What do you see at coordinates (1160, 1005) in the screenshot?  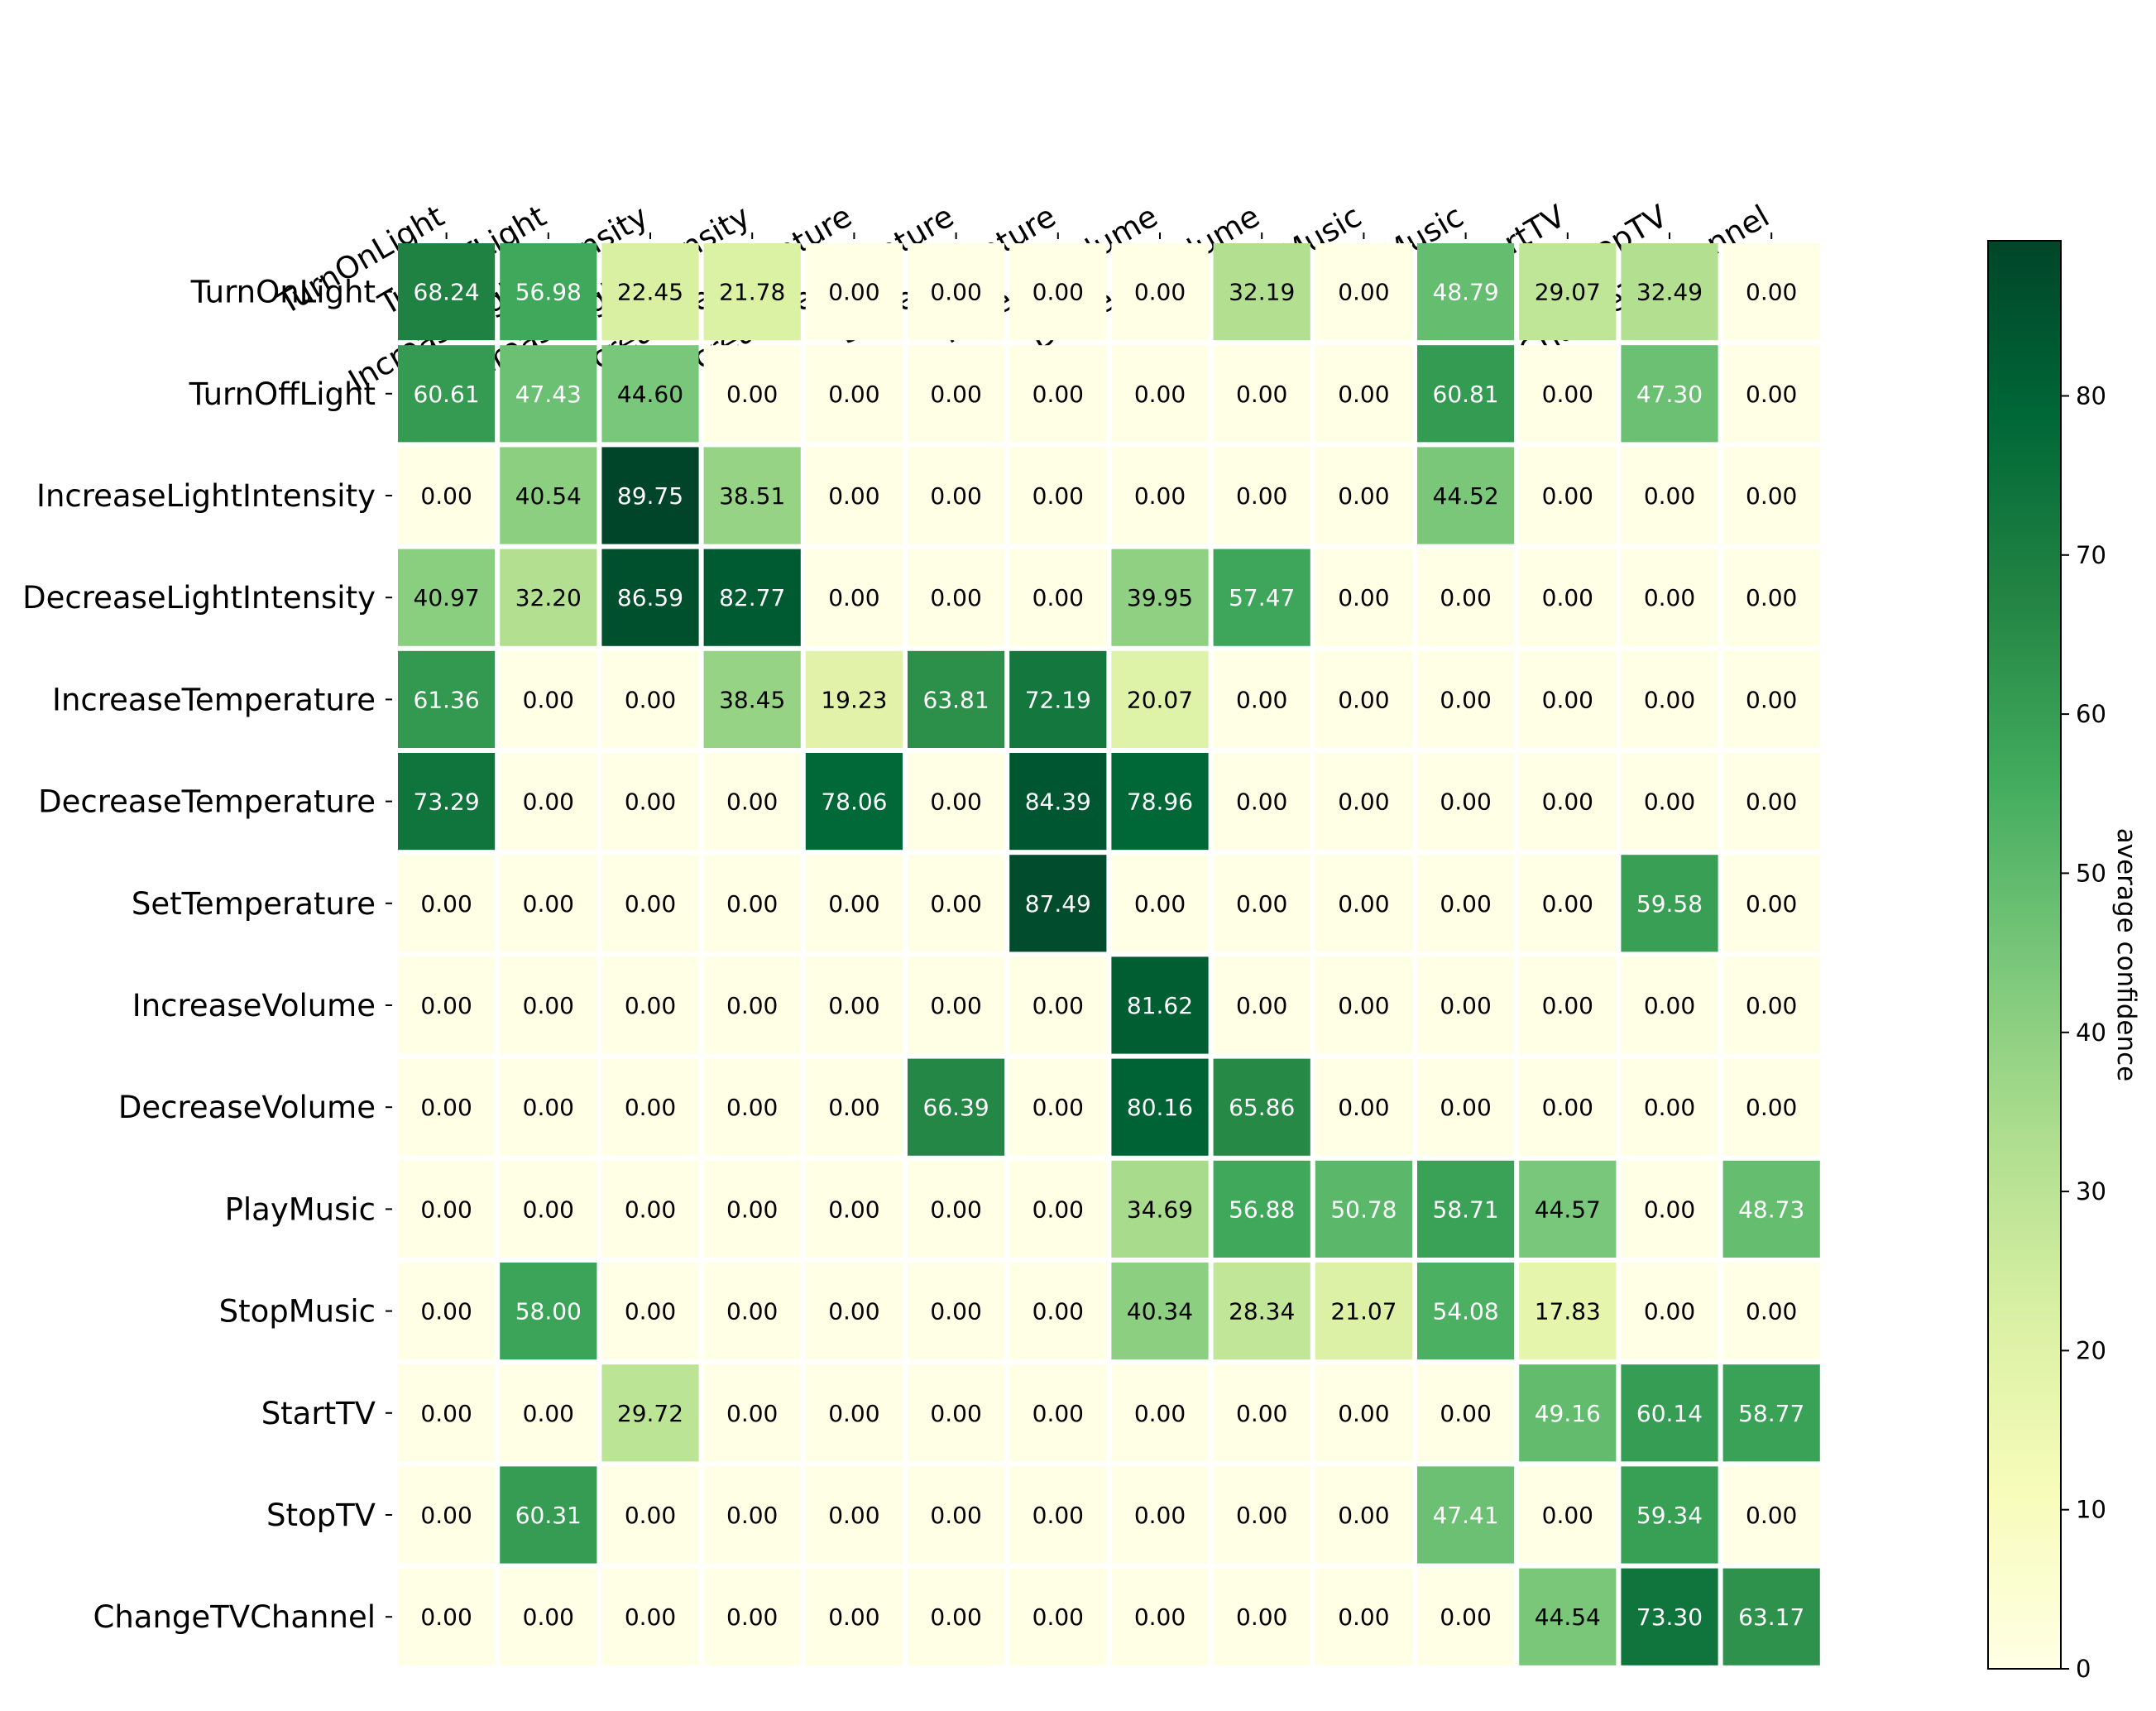 I see `cell-value-label: 81.62` at bounding box center [1160, 1005].